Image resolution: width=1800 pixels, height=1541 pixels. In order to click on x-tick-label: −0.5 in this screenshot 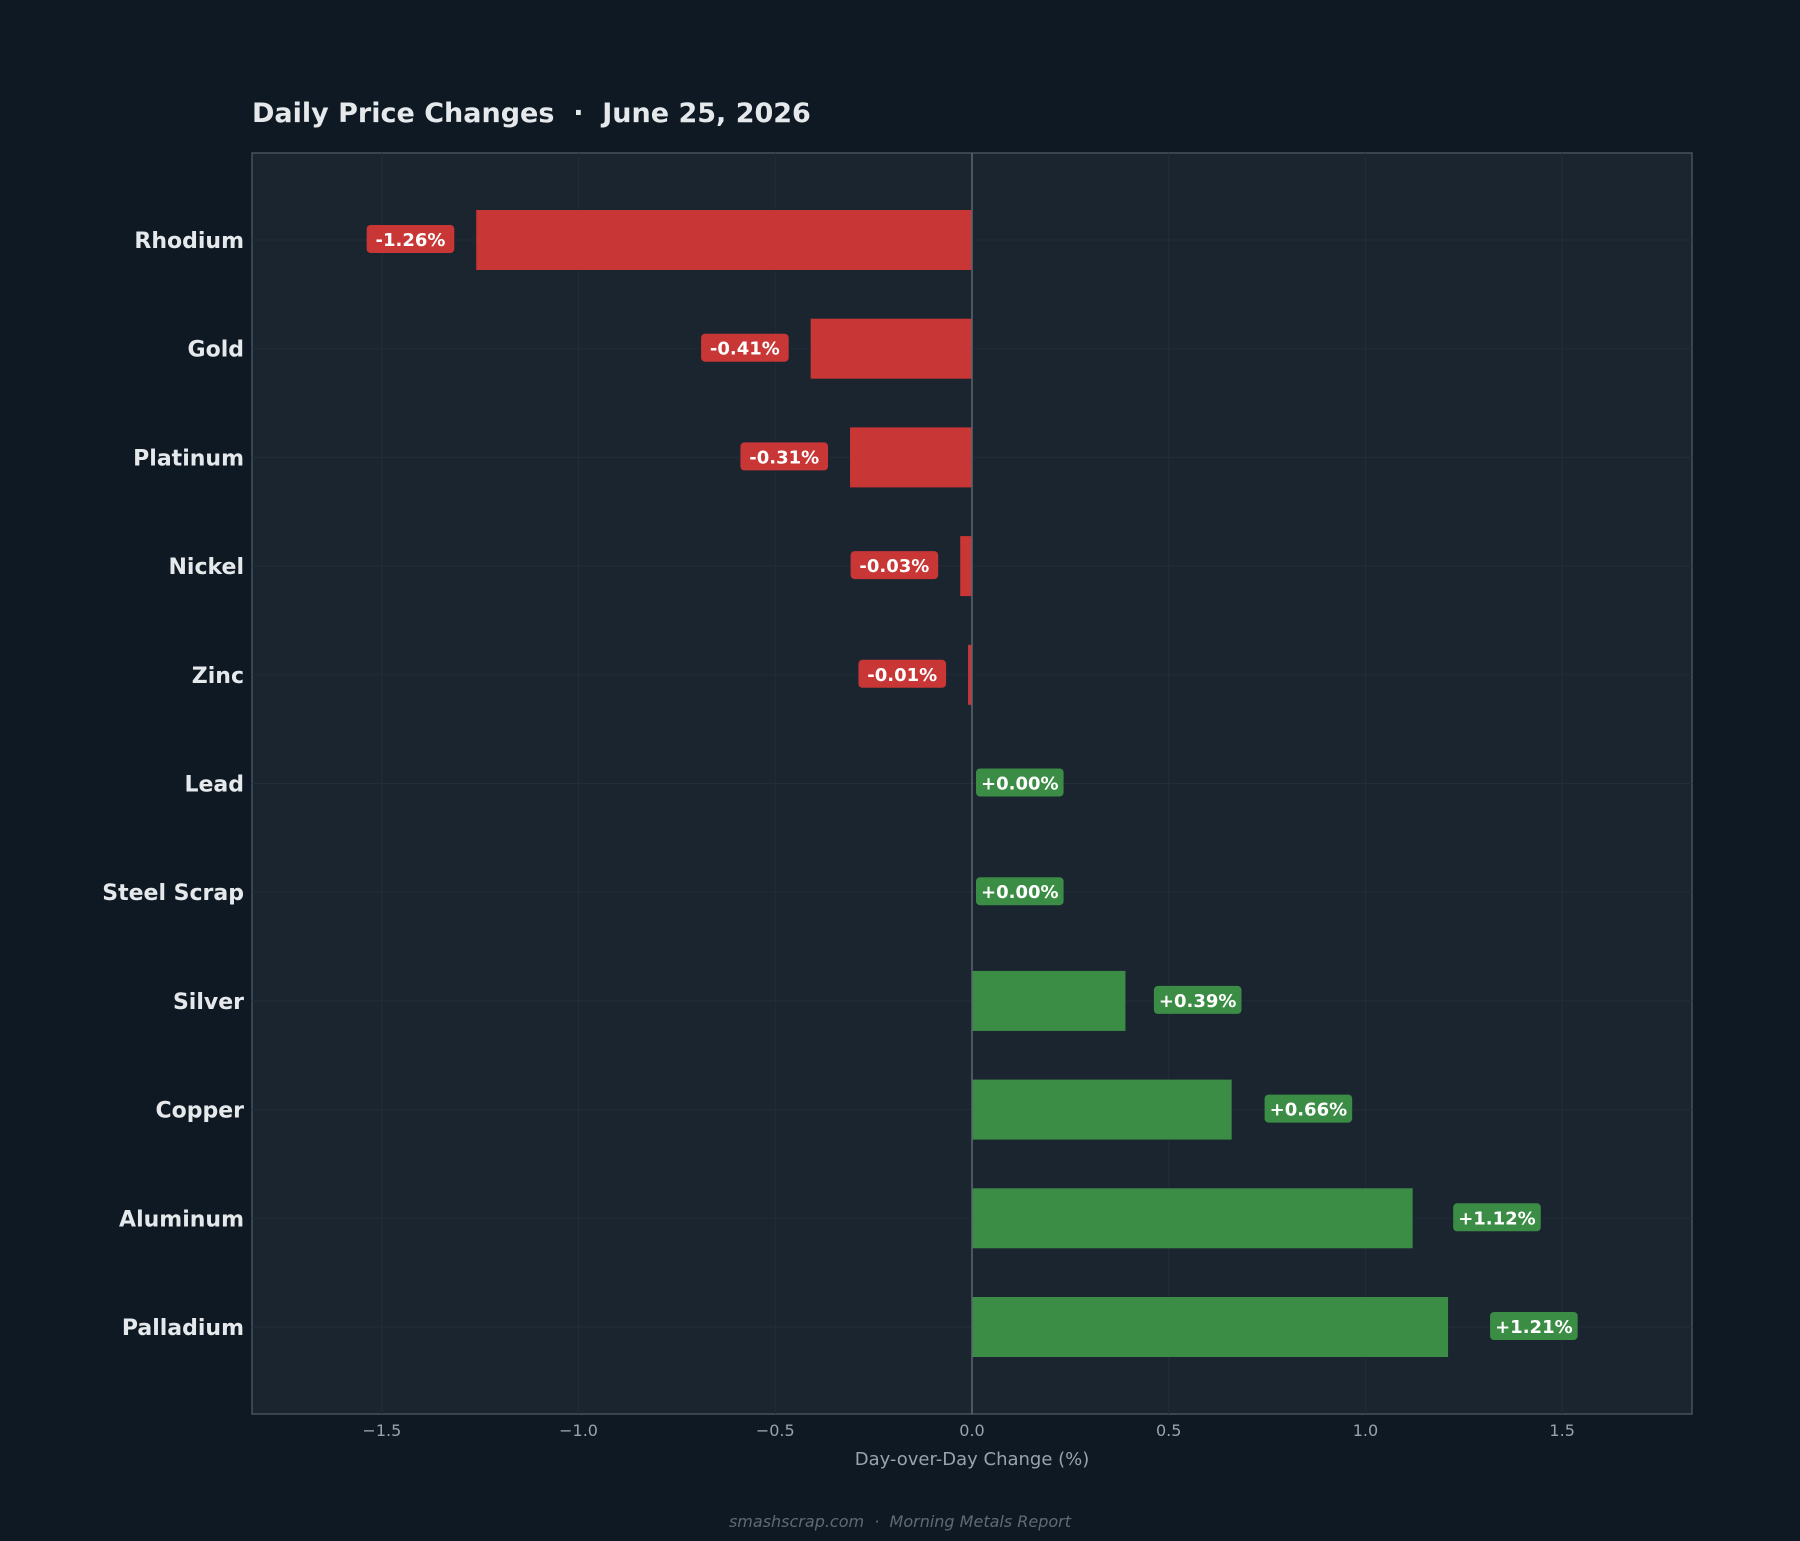, I will do `click(775, 1430)`.